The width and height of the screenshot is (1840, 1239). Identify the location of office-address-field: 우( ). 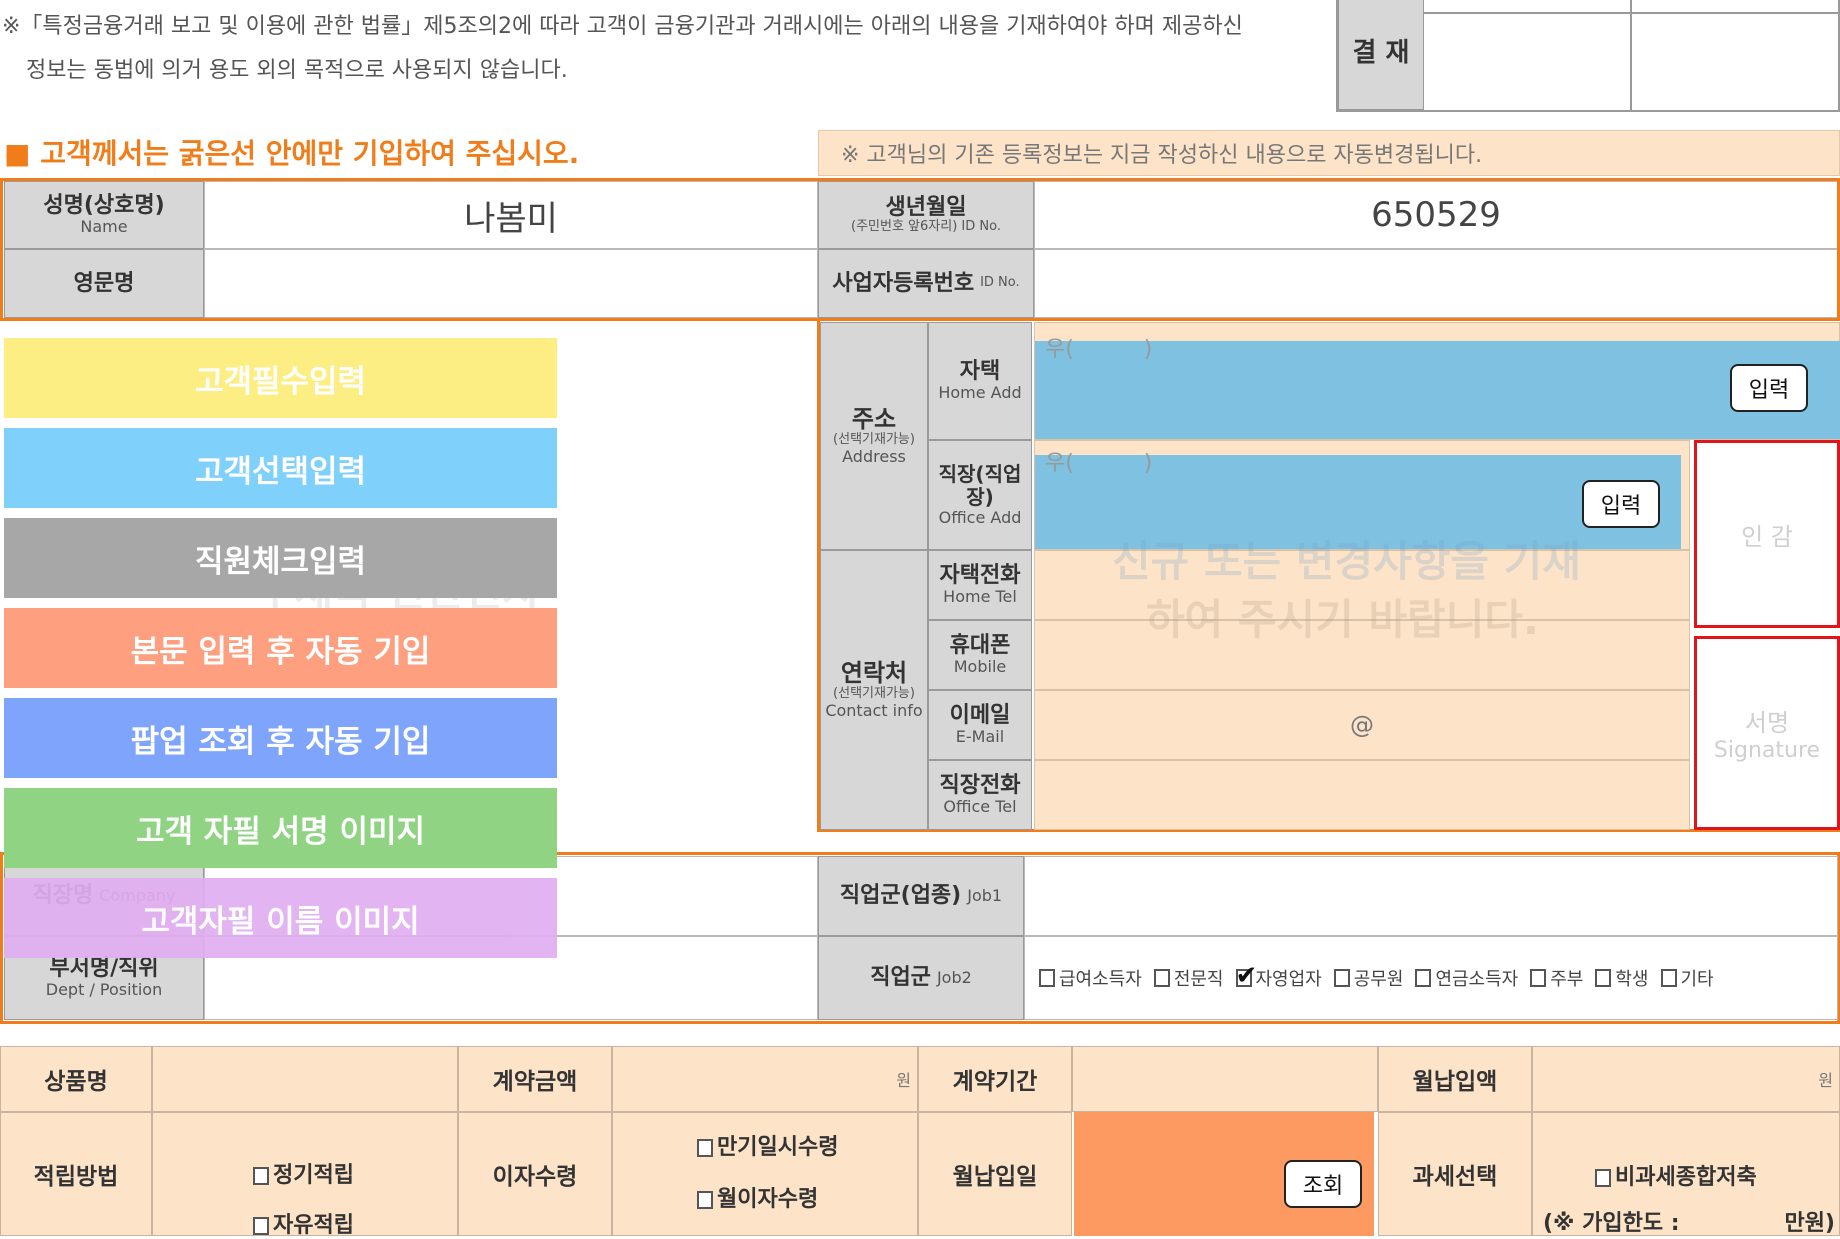
(1362, 495).